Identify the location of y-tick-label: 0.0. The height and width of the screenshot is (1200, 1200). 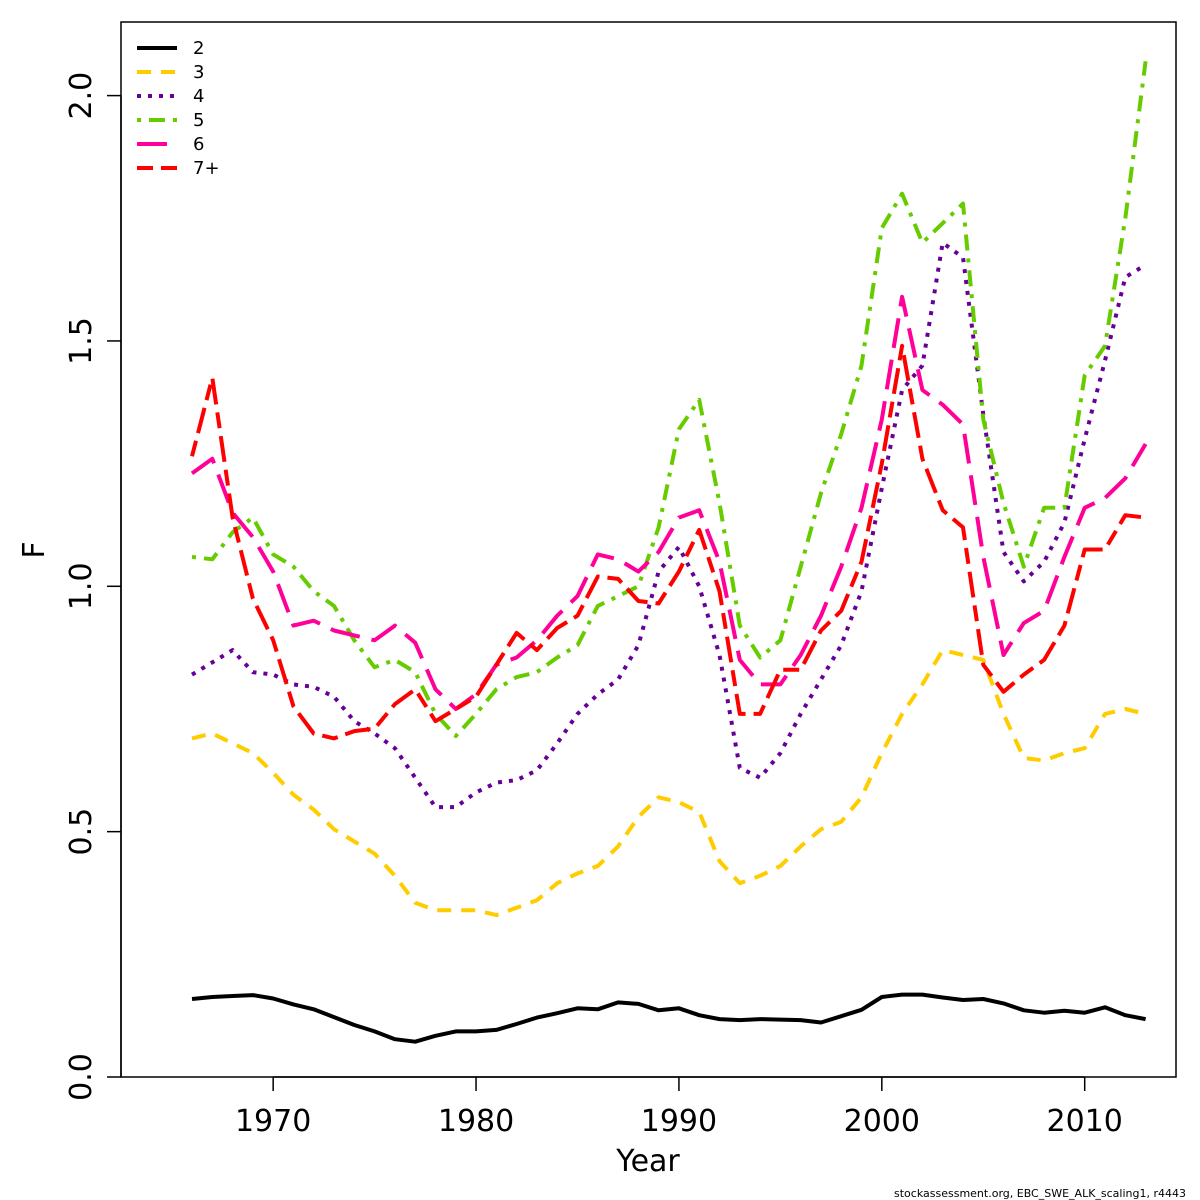
(81, 1077).